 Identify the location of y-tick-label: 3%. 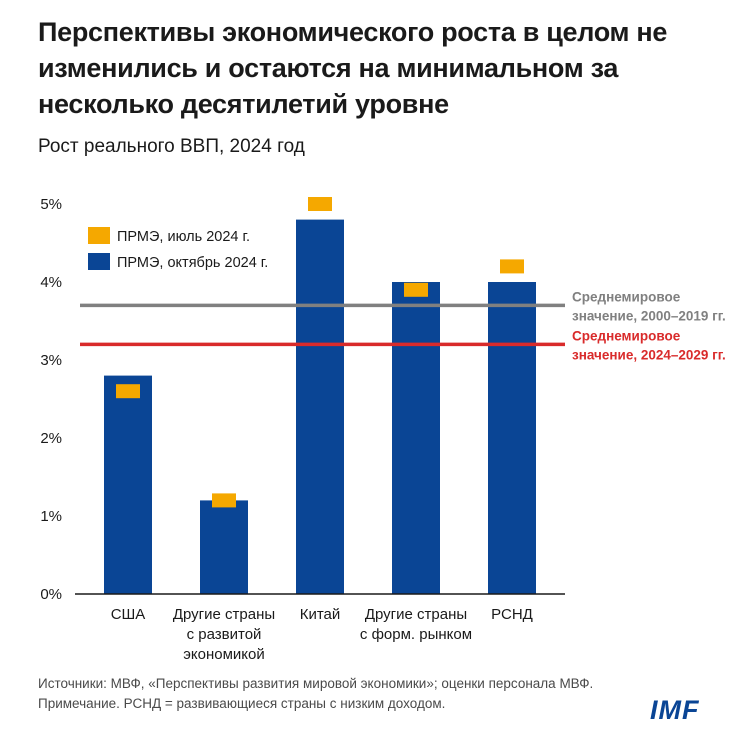
(51, 360).